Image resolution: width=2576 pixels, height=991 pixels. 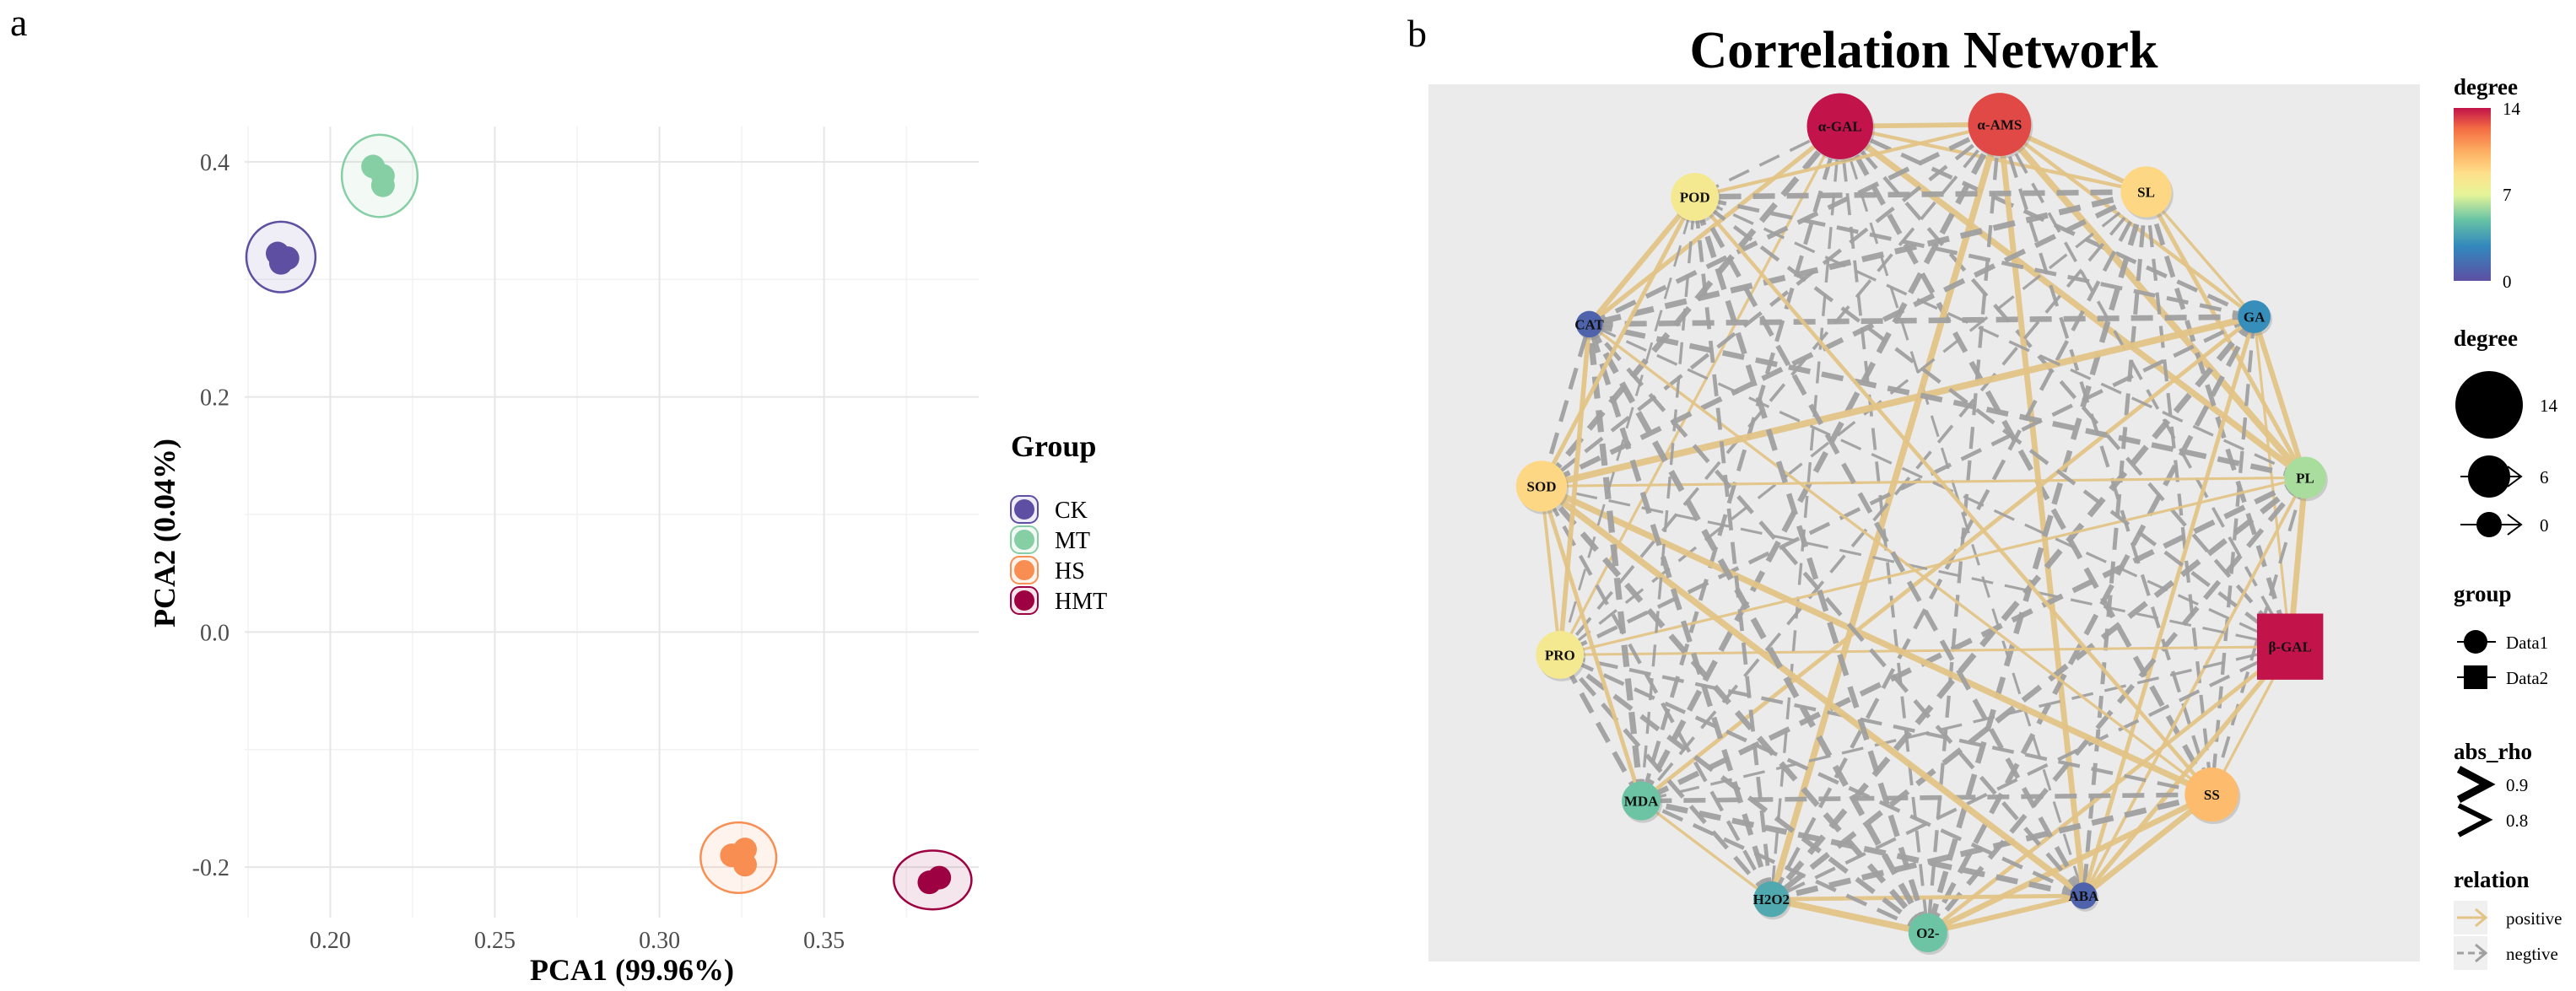 What do you see at coordinates (215, 633) in the screenshot?
I see `pca-y-tick-label: 0.0` at bounding box center [215, 633].